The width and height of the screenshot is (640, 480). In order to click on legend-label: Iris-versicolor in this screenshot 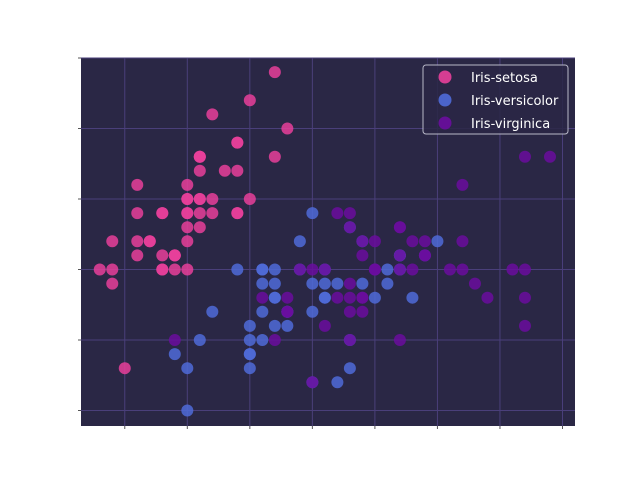, I will do `click(515, 101)`.